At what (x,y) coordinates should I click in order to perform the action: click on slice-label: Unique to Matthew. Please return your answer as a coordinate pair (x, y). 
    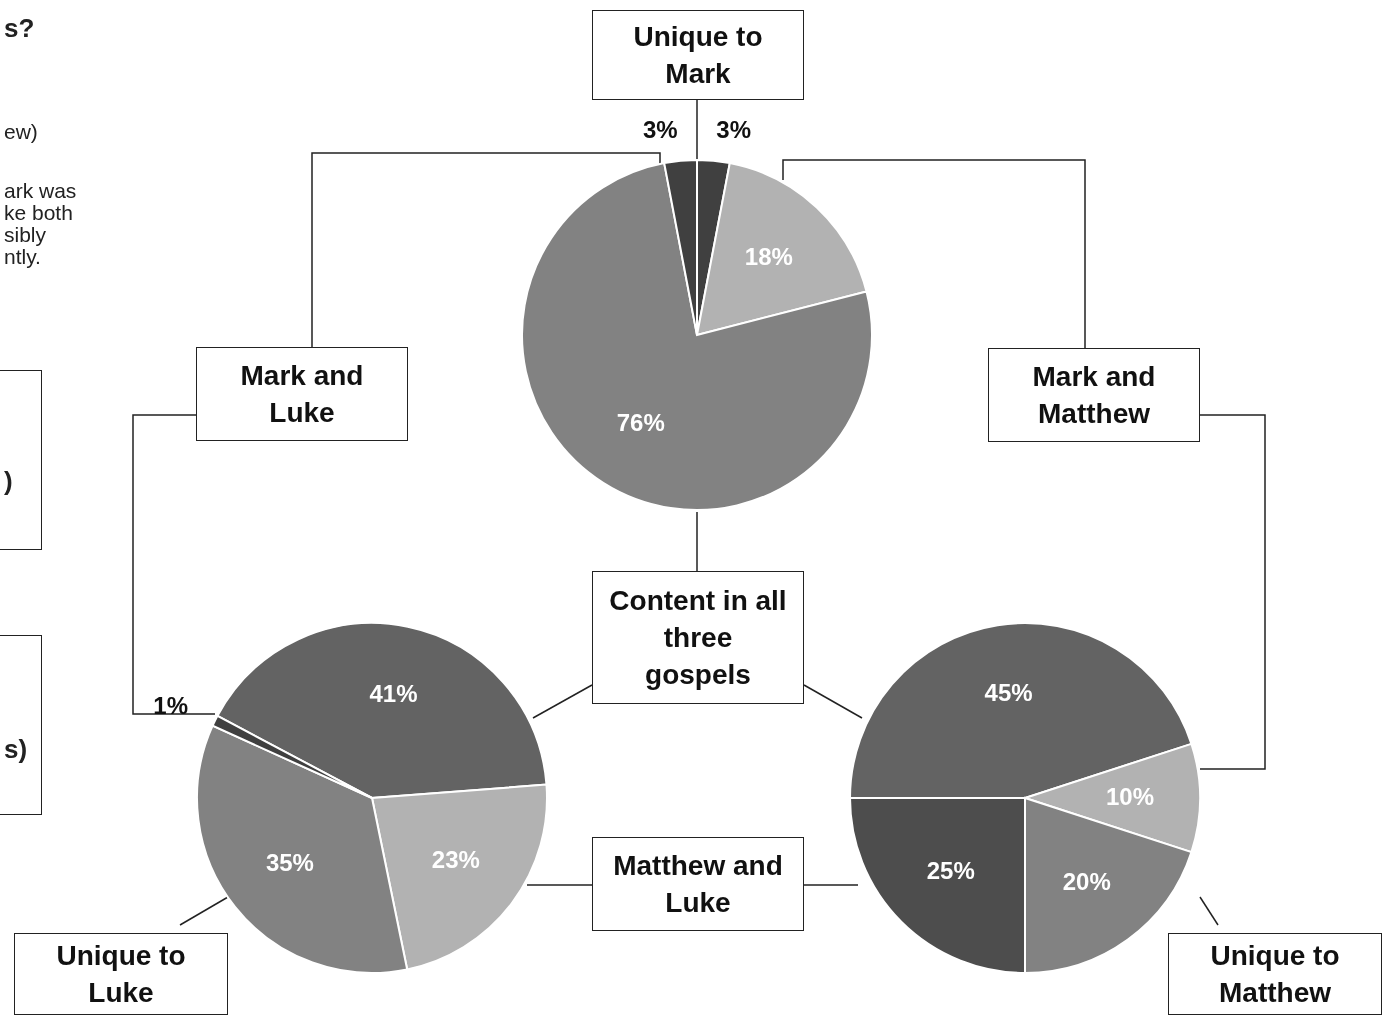
    Looking at the image, I should click on (1275, 974).